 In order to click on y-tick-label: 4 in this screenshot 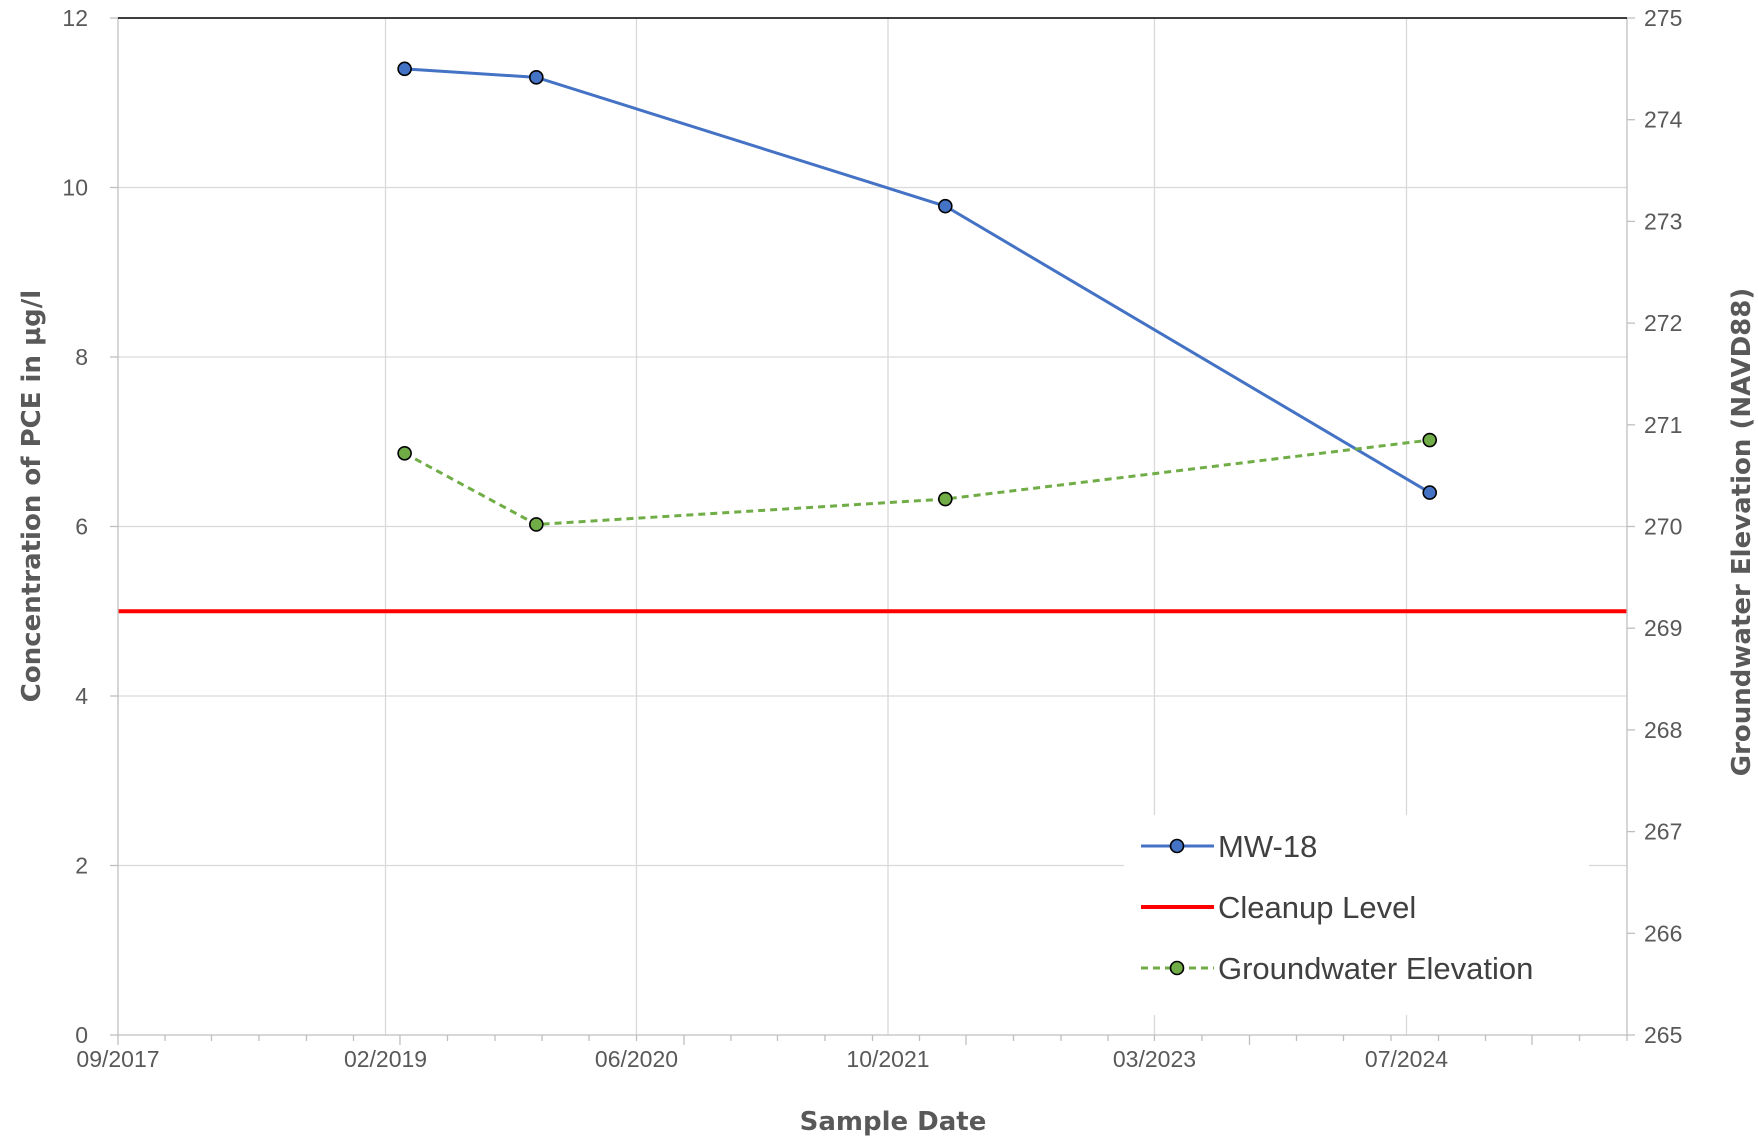, I will do `click(81, 696)`.